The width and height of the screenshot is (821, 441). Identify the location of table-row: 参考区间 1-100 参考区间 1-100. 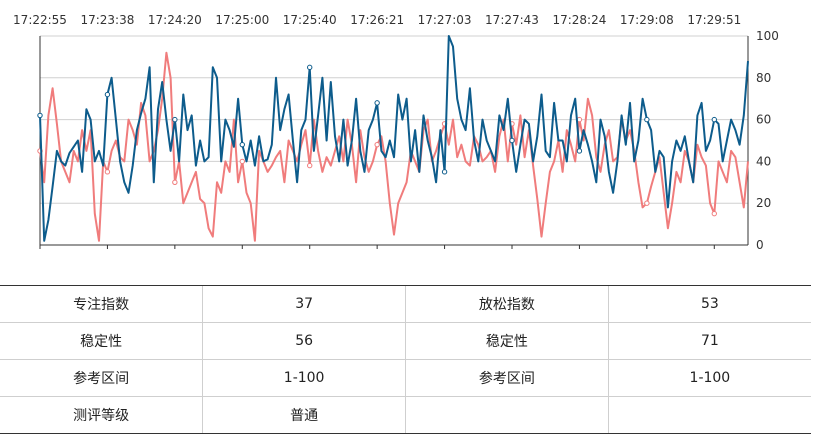
(405, 378).